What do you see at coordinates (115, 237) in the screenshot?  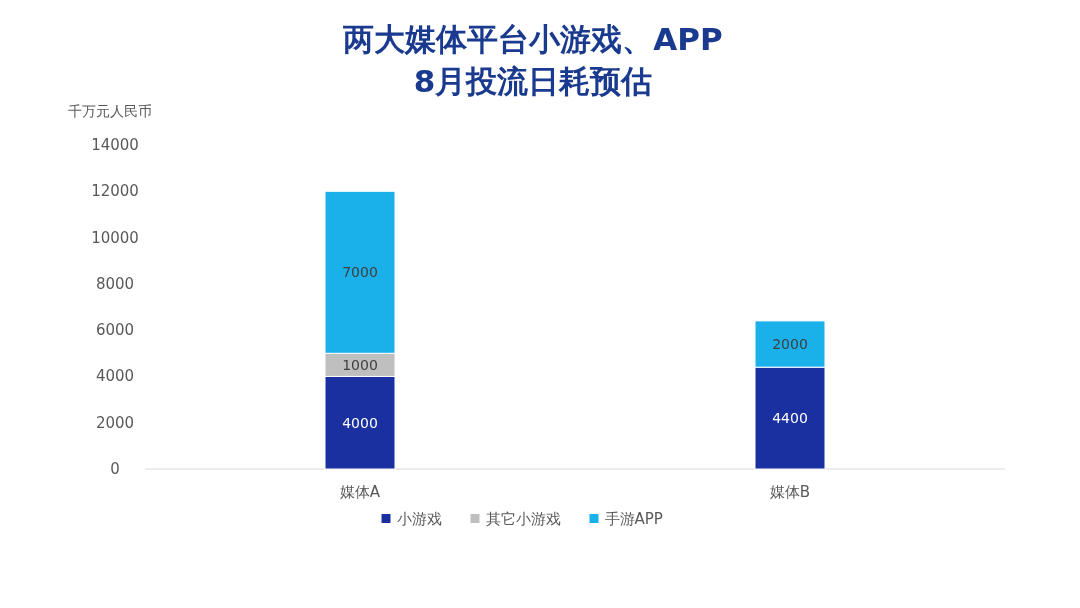 I see `y-tick-label: 10000` at bounding box center [115, 237].